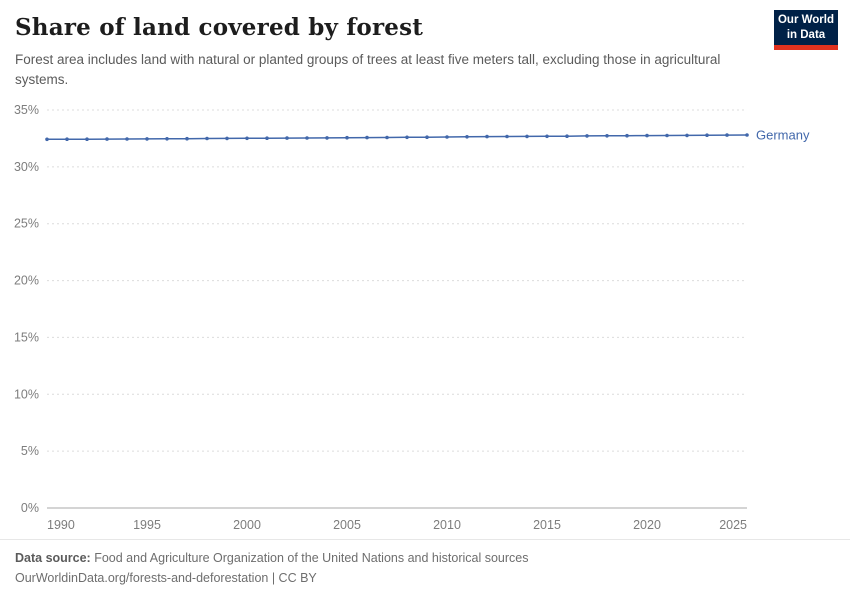  What do you see at coordinates (733, 525) in the screenshot?
I see `x-tick-label: 2025` at bounding box center [733, 525].